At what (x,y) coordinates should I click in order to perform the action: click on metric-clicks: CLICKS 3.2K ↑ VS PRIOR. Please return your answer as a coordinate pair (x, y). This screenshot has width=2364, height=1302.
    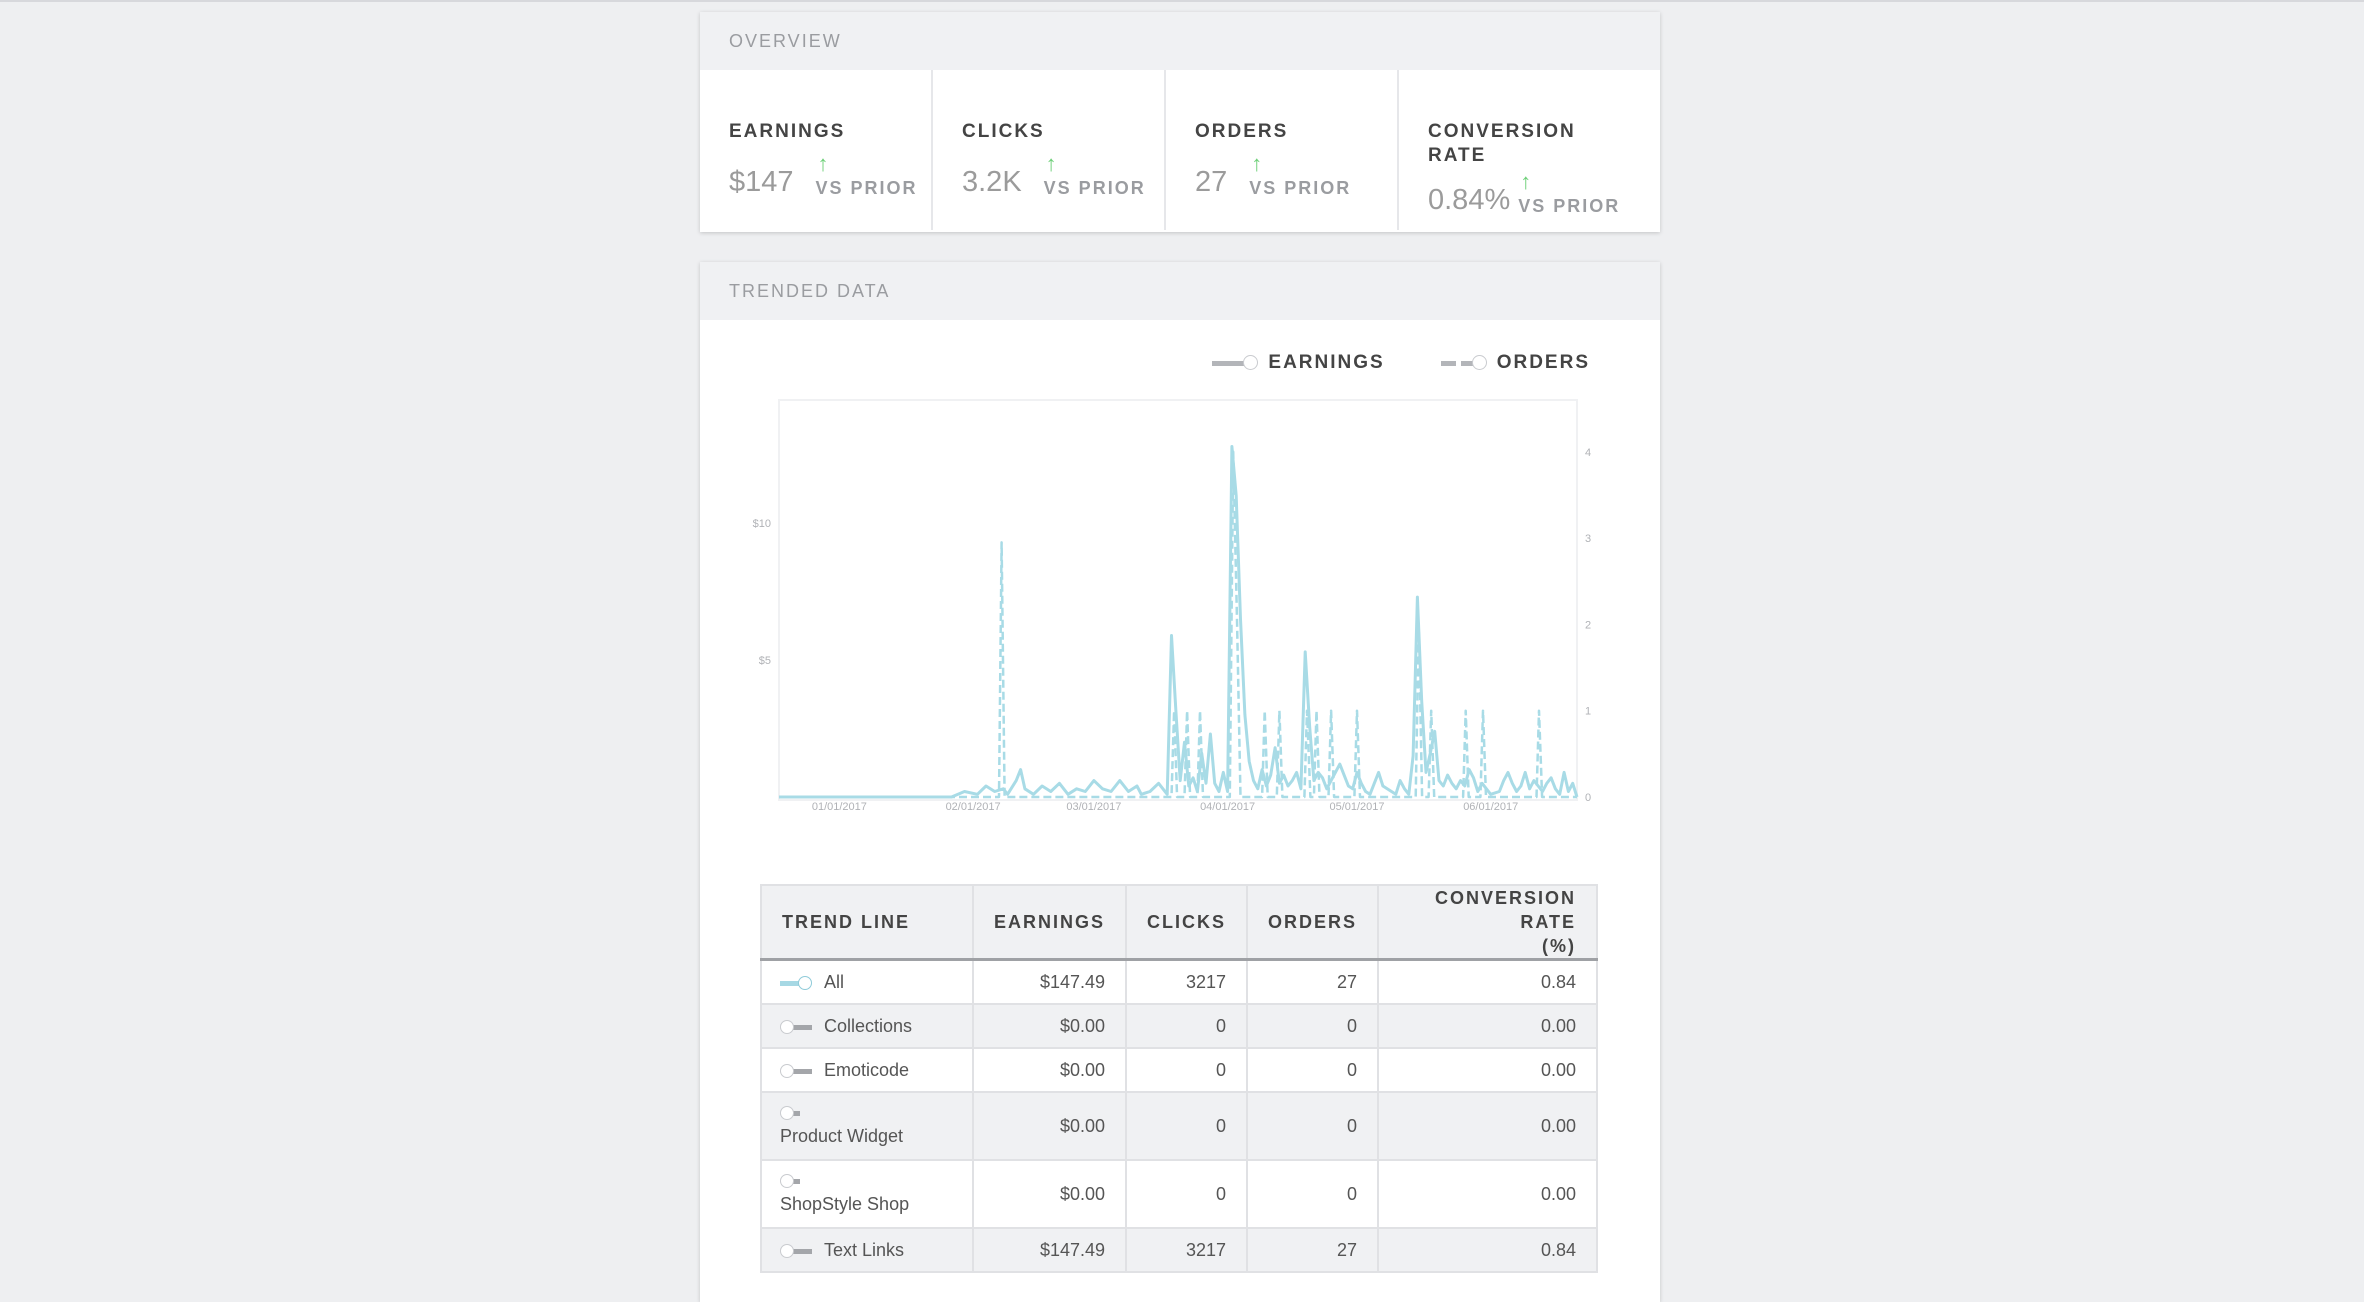
    Looking at the image, I should click on (1049, 150).